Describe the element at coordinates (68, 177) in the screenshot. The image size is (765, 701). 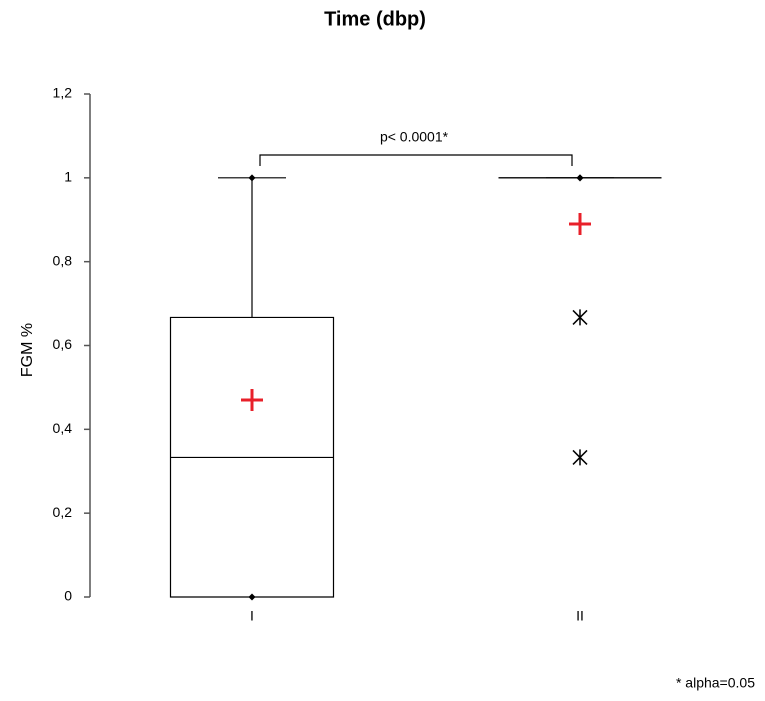
I see `y-tick-label: 1` at that location.